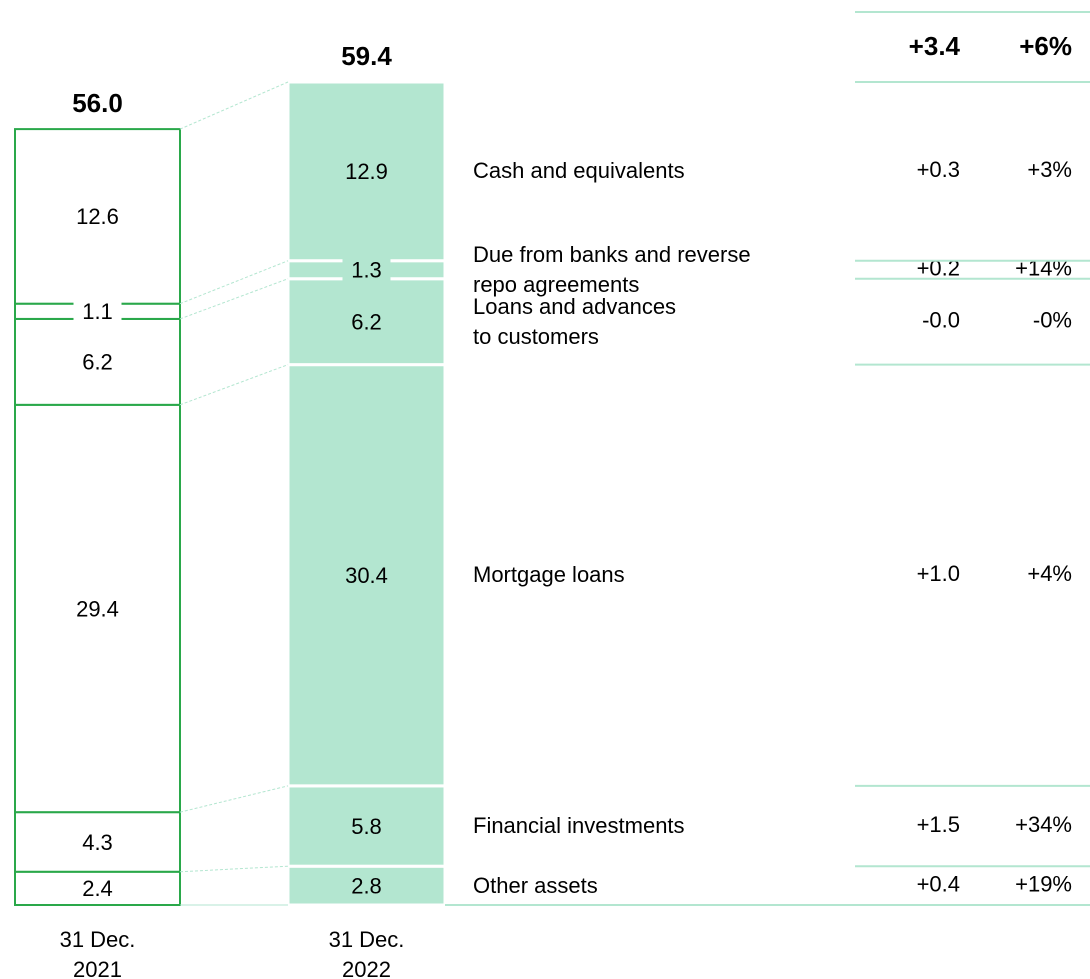 The height and width of the screenshot is (979, 1090). What do you see at coordinates (366, 56) in the screenshot?
I see `total-label: 59.4` at bounding box center [366, 56].